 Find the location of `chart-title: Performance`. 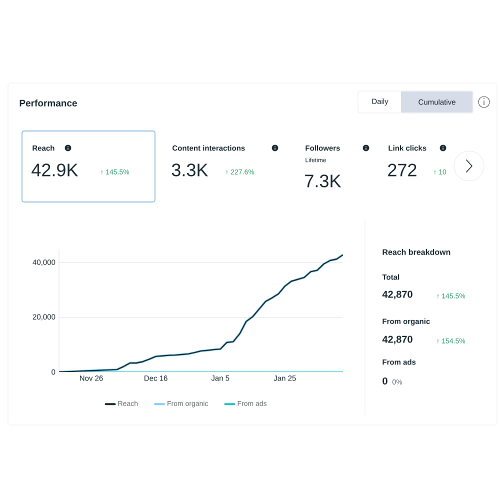

chart-title: Performance is located at coordinates (48, 103).